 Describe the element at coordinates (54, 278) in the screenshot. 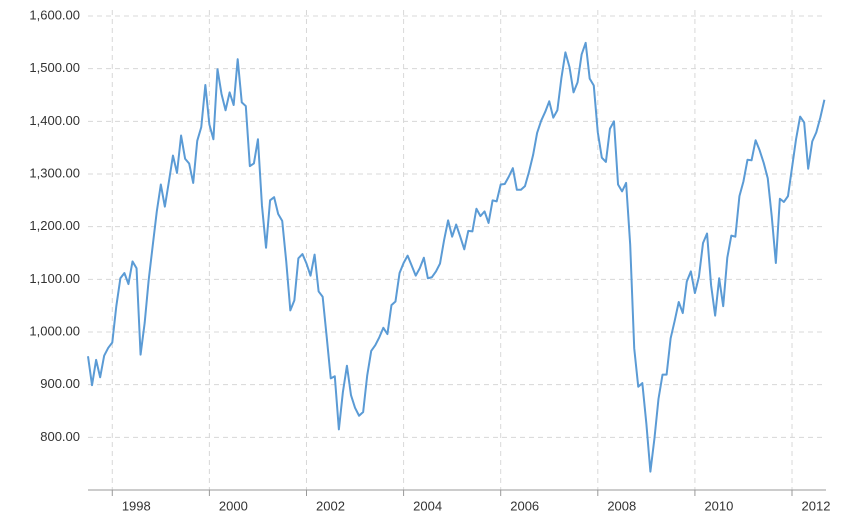

I see `y-tick-label: 1,100.00` at that location.